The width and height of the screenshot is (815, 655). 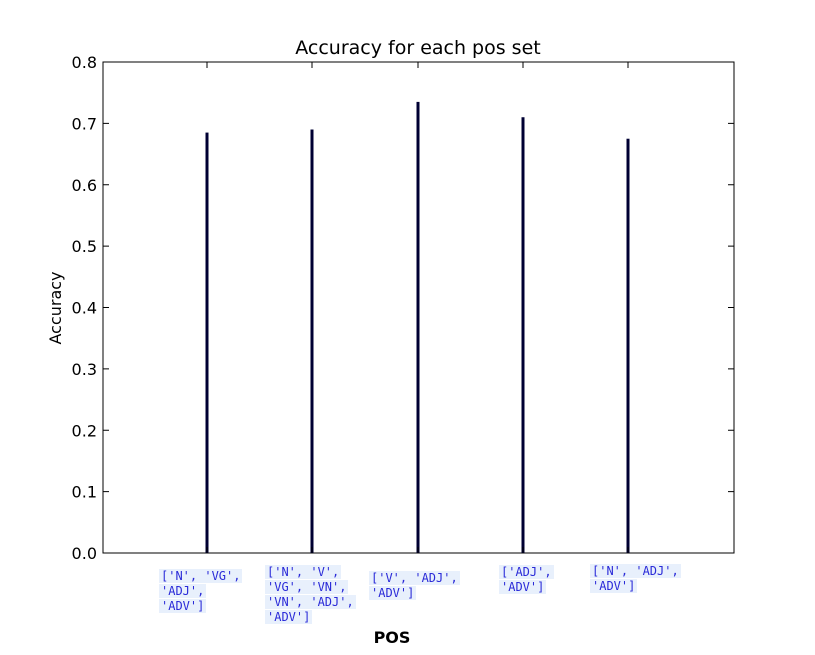 I want to click on x-tick-label: ['ADJ', 'ADV'], so click(x=526, y=580).